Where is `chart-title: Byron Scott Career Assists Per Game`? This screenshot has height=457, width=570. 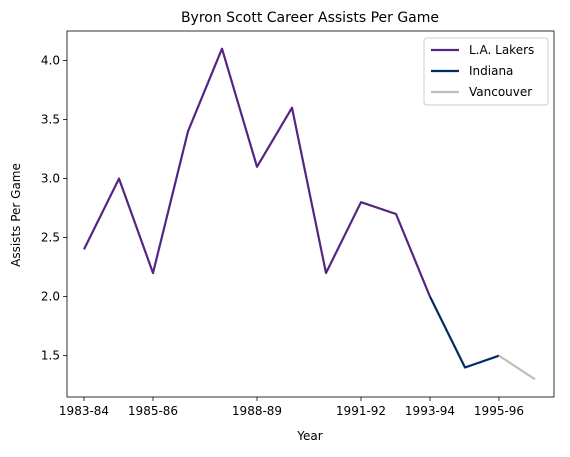
chart-title: Byron Scott Career Assists Per Game is located at coordinates (310, 18).